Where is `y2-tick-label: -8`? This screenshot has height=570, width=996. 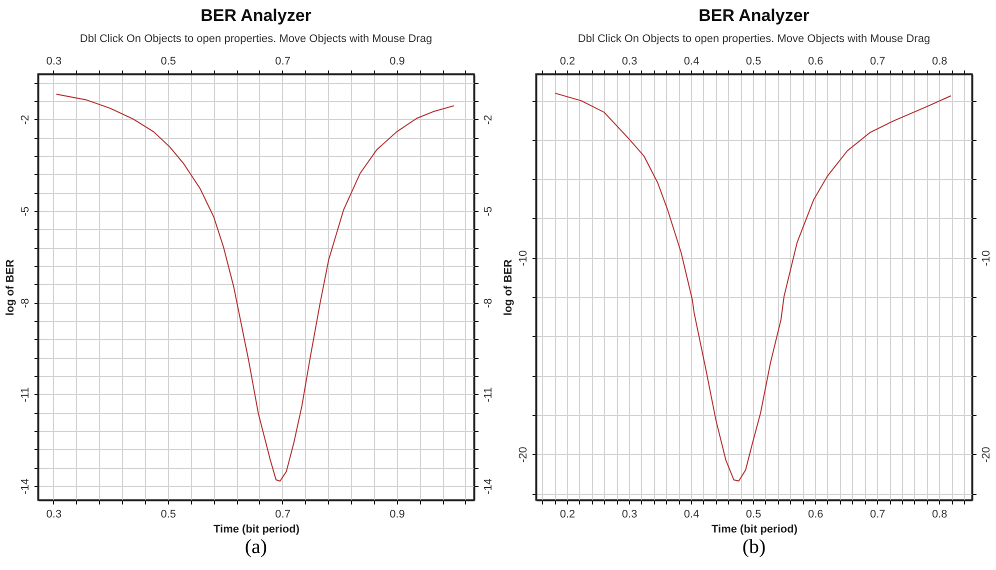 y2-tick-label: -8 is located at coordinates (488, 303).